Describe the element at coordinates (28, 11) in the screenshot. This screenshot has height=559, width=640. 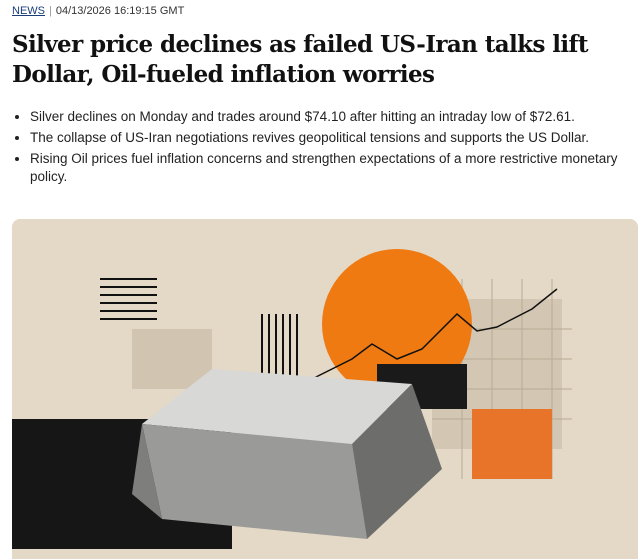
I see `category-link: NEWS` at that location.